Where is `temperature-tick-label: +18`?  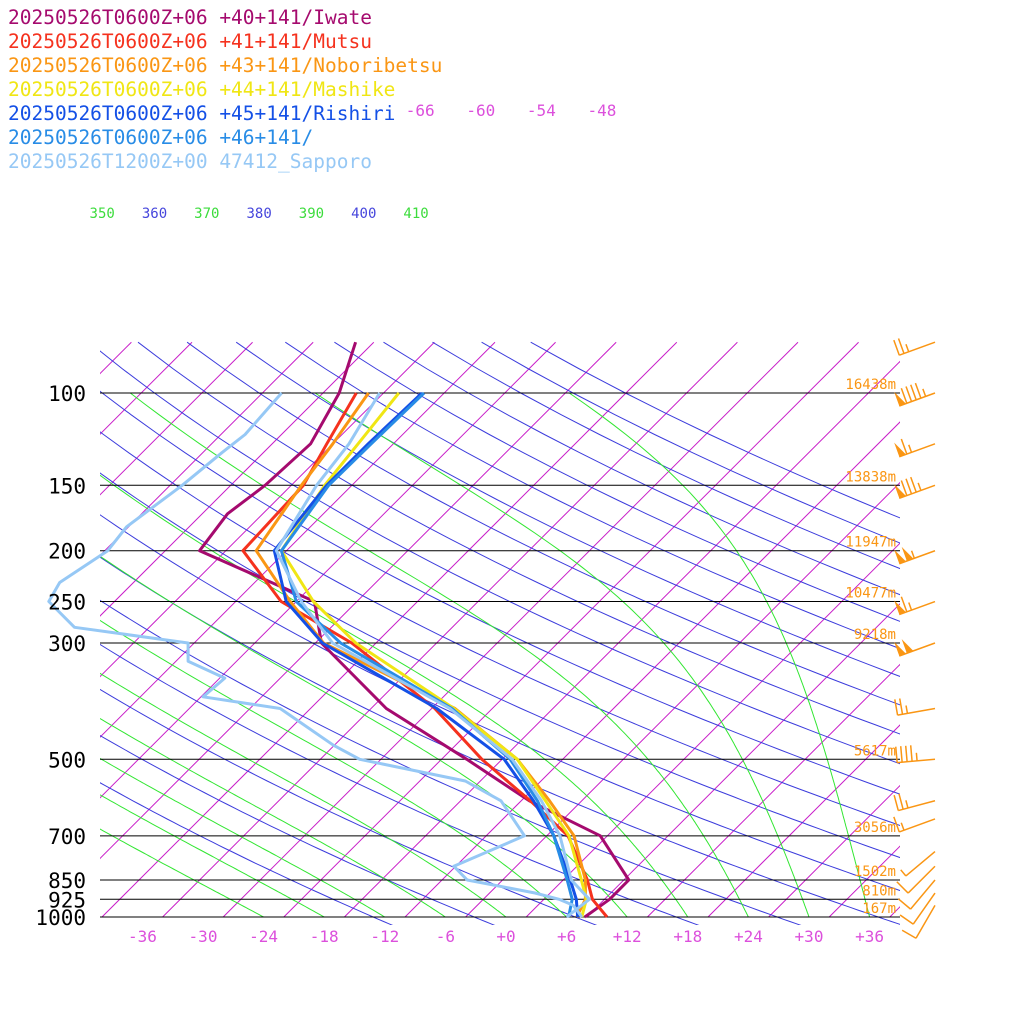 temperature-tick-label: +18 is located at coordinates (687, 936).